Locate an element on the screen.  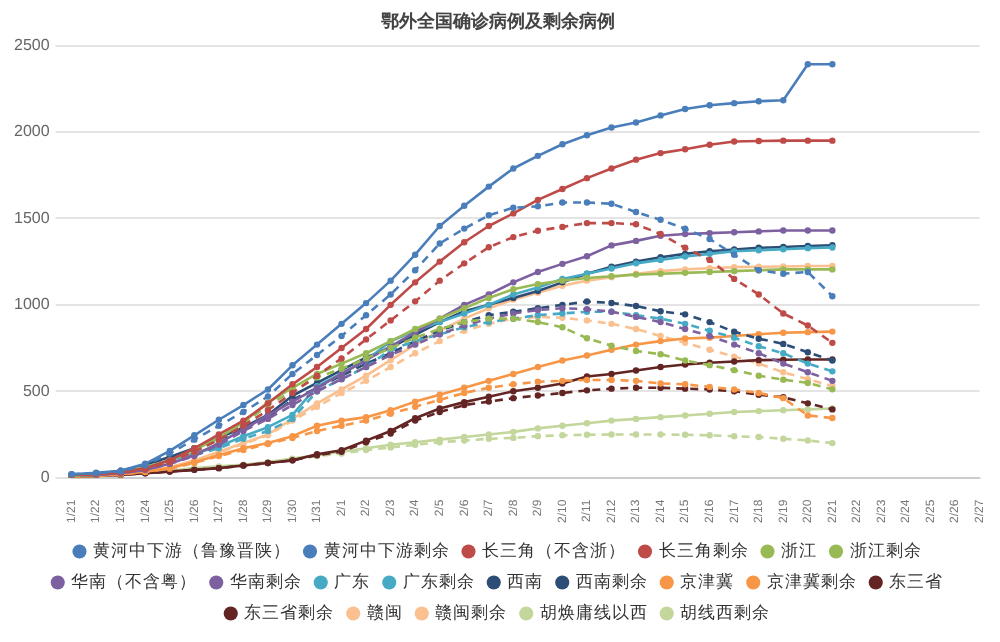
y-tick-label: 1500 is located at coordinates (32, 217).